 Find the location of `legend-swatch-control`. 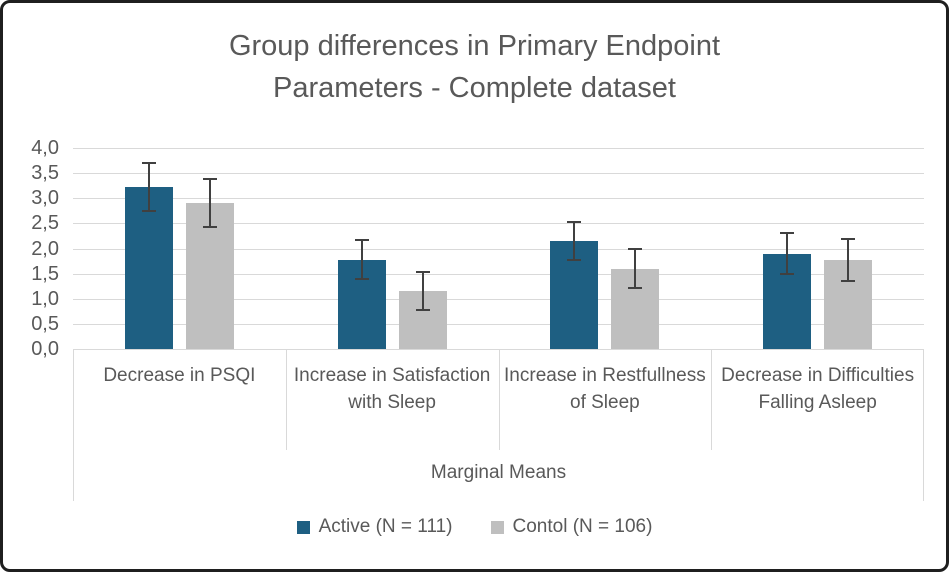

legend-swatch-control is located at coordinates (497, 527).